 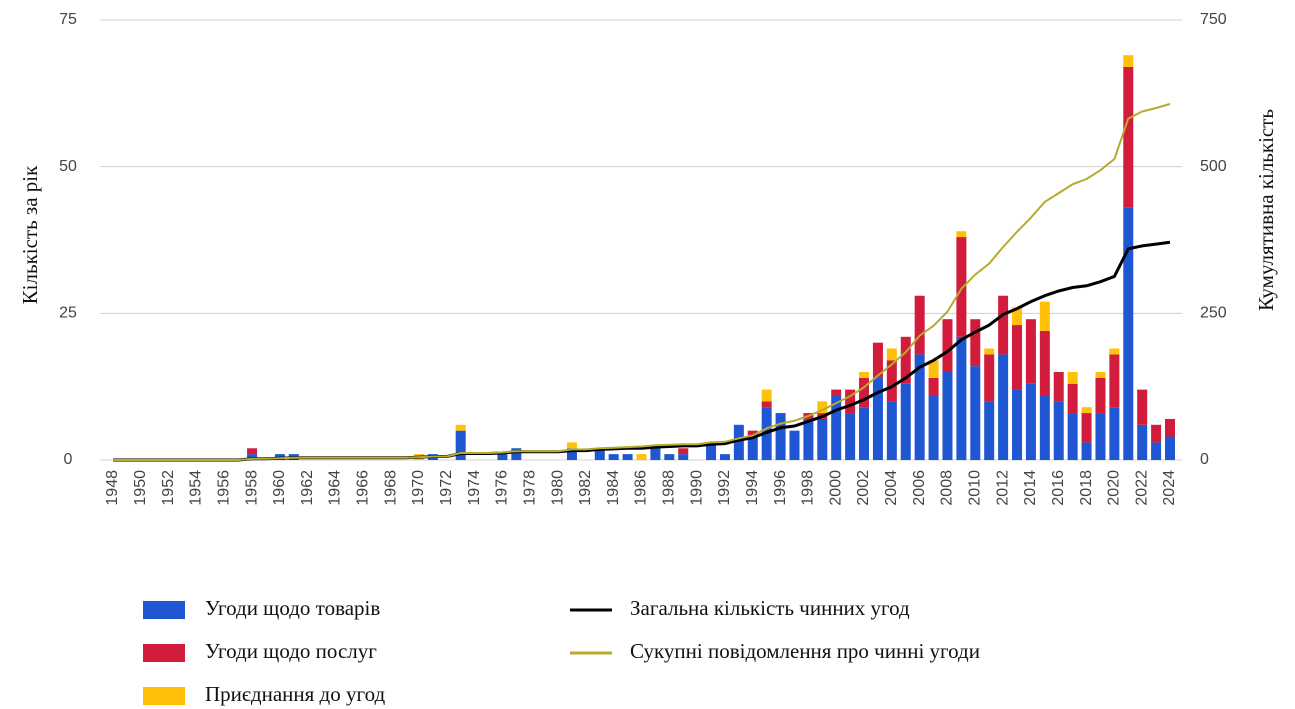 What do you see at coordinates (307, 488) in the screenshot?
I see `x-tick-label: 1962` at bounding box center [307, 488].